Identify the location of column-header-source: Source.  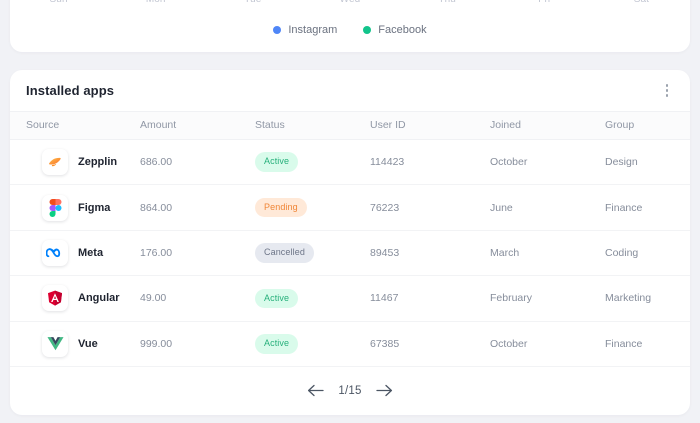
(75, 125).